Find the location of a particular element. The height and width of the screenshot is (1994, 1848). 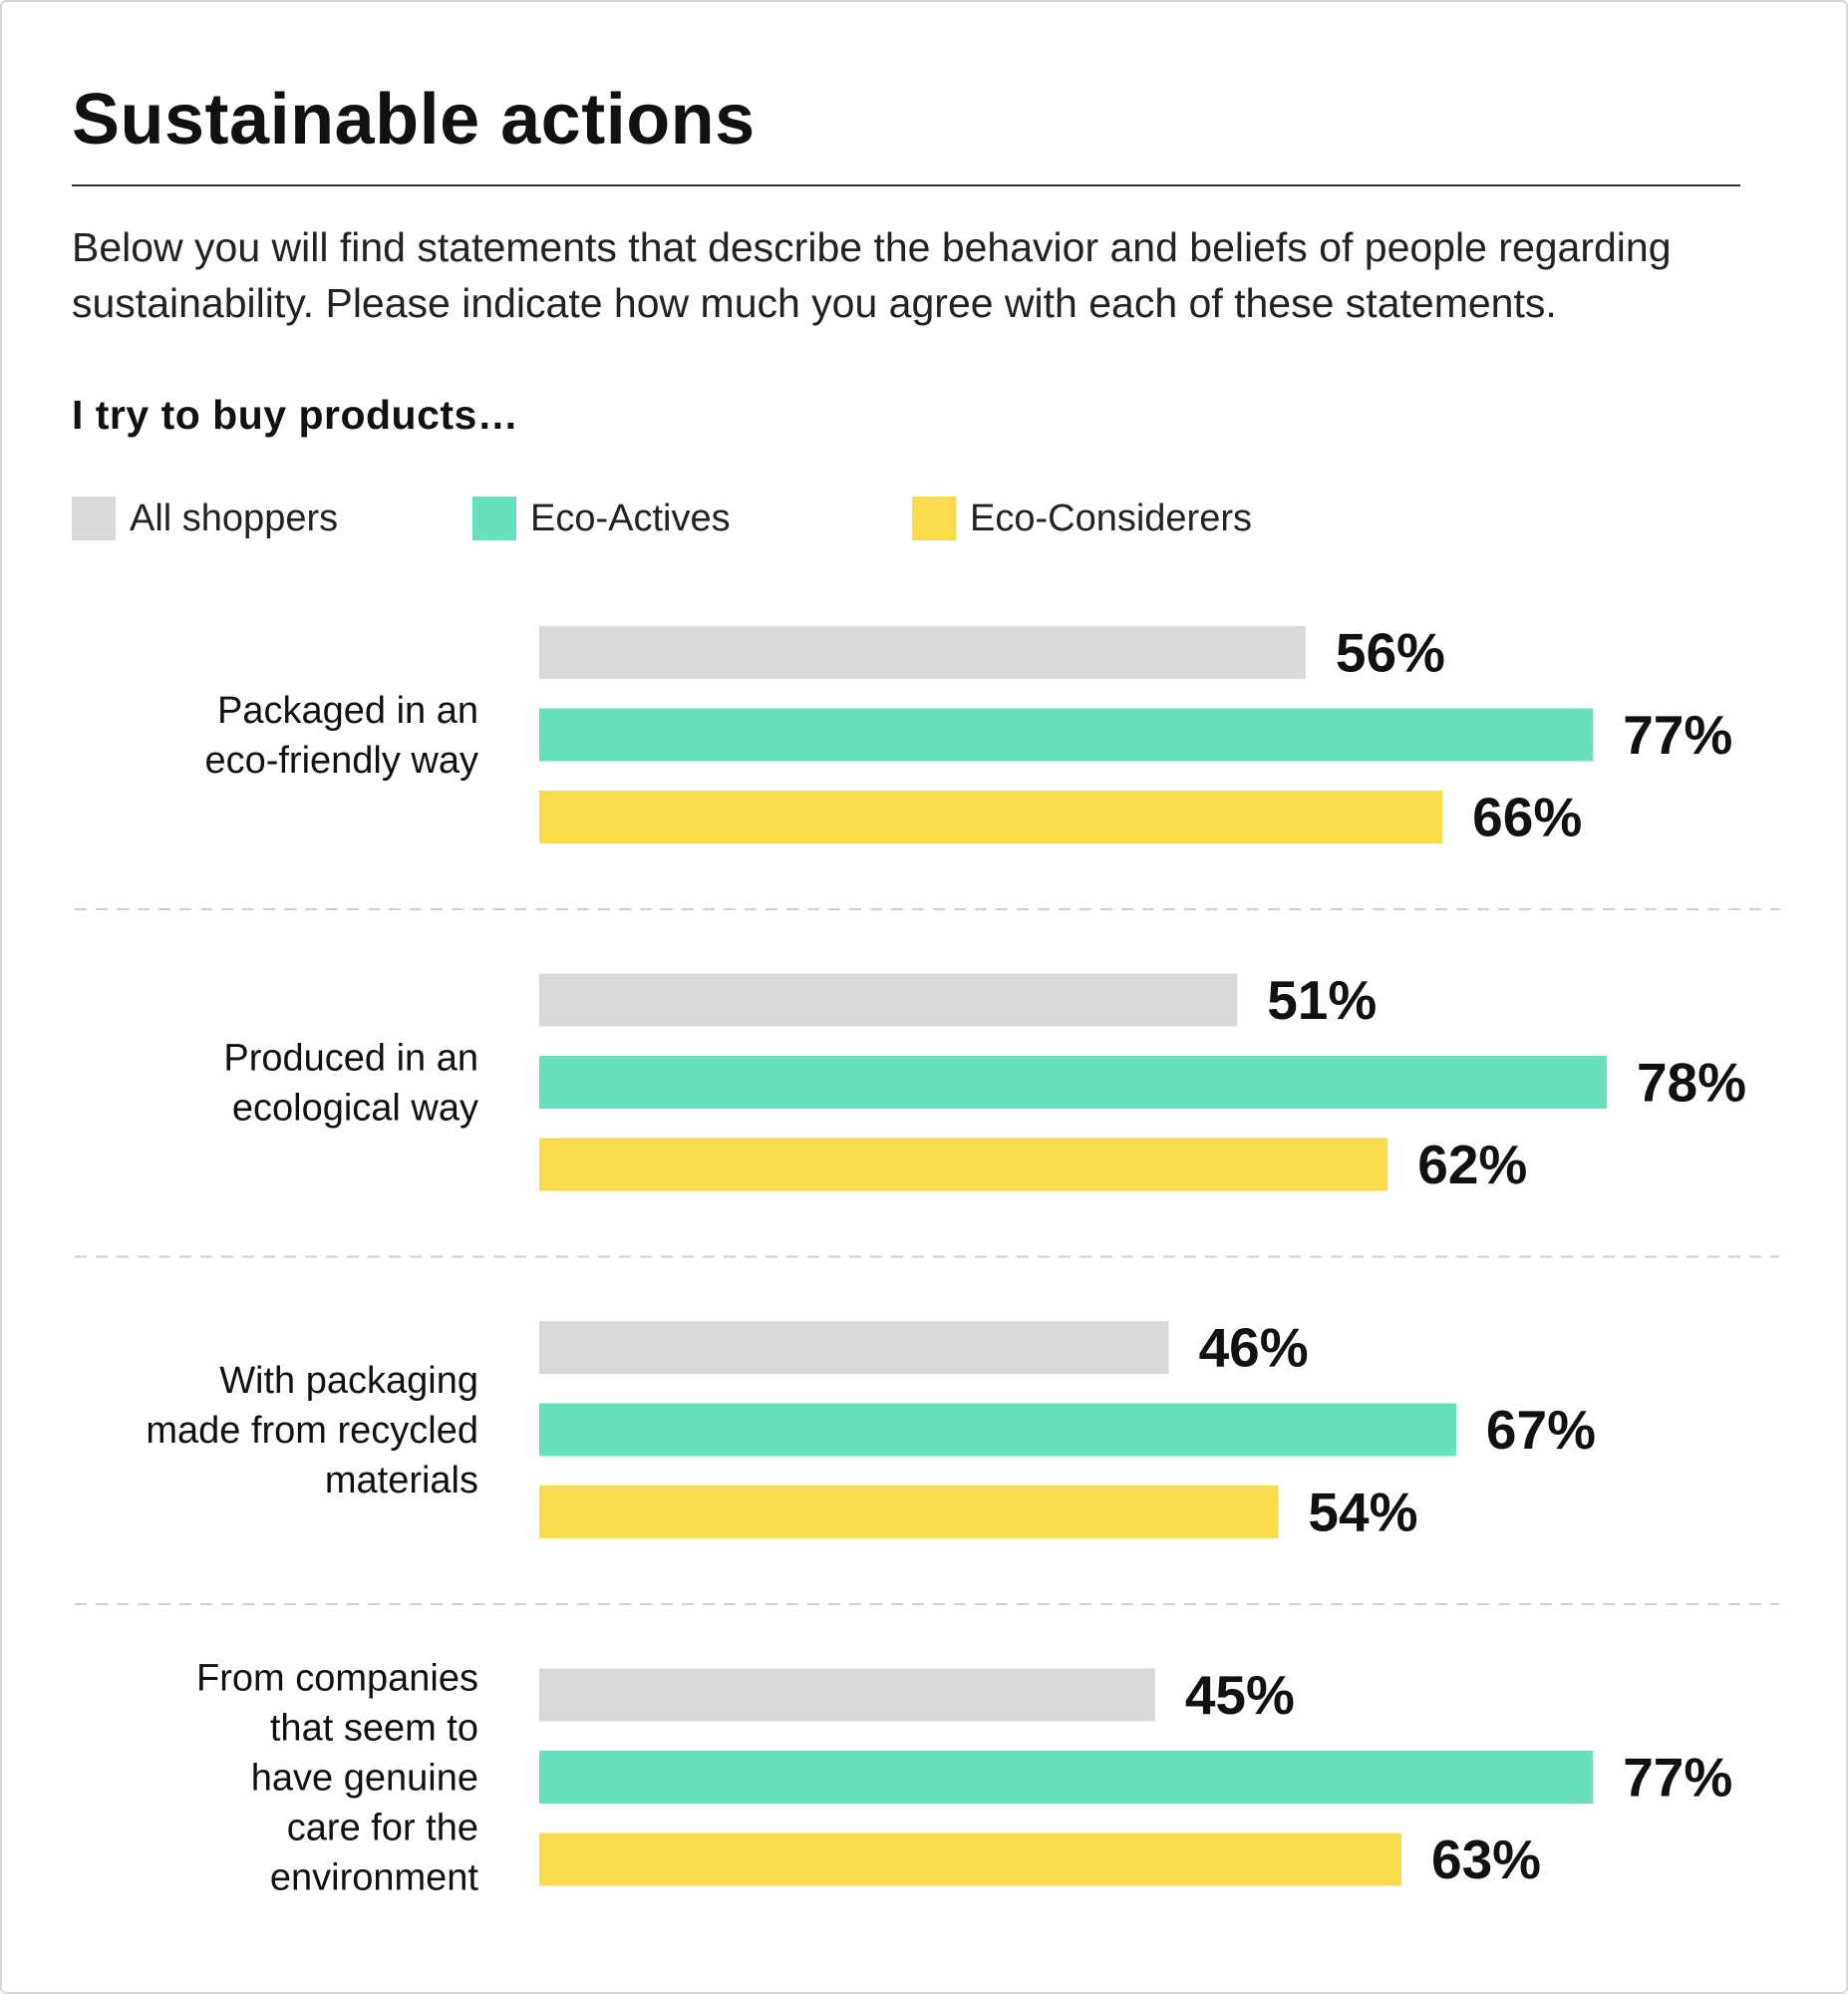

category-label-line: ecological way is located at coordinates (355, 1109).